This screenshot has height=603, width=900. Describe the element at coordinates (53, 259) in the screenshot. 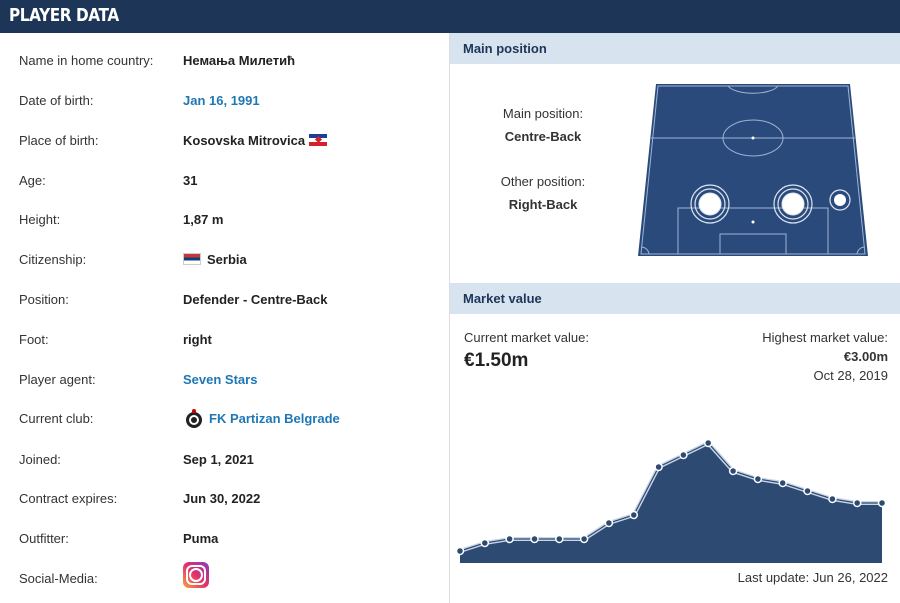

I see `label: Citizenship:` at that location.